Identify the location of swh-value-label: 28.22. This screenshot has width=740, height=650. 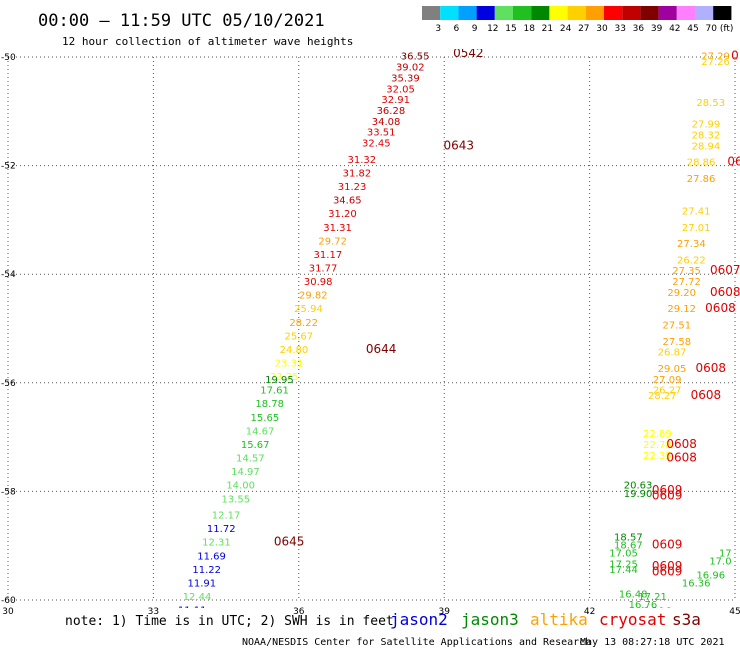
(303, 323).